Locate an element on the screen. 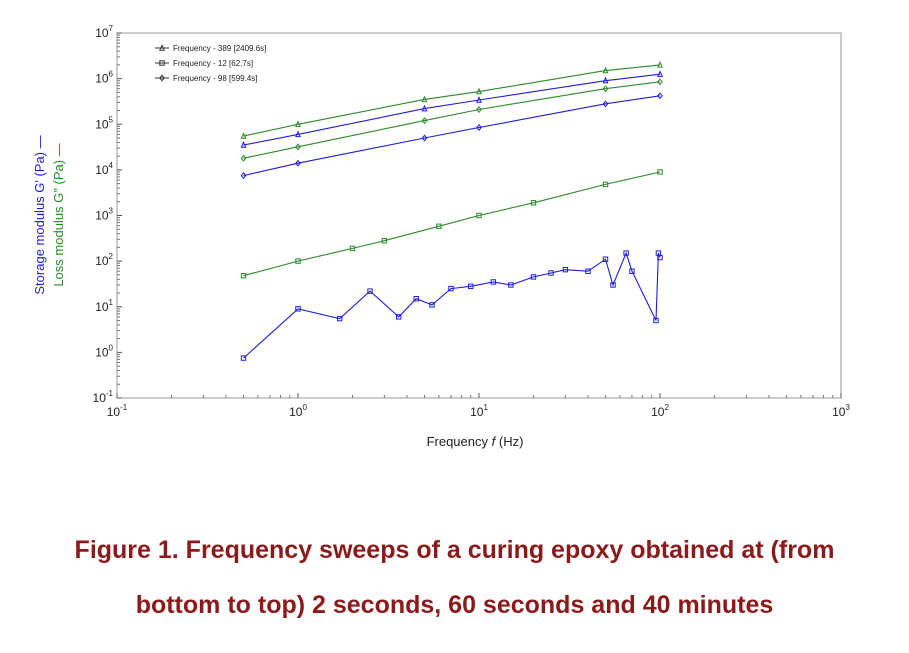  legend-entry-label: Frequency - 98 [599.4s] is located at coordinates (215, 78).